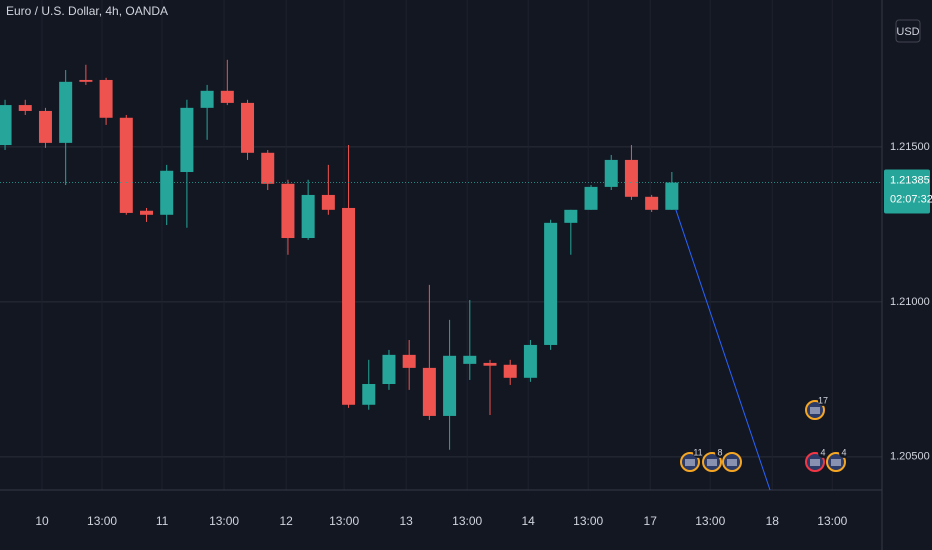 Image resolution: width=932 pixels, height=550 pixels. I want to click on chart-title: Euro / U.S. Dollar, 4h, OANDA, so click(87, 11).